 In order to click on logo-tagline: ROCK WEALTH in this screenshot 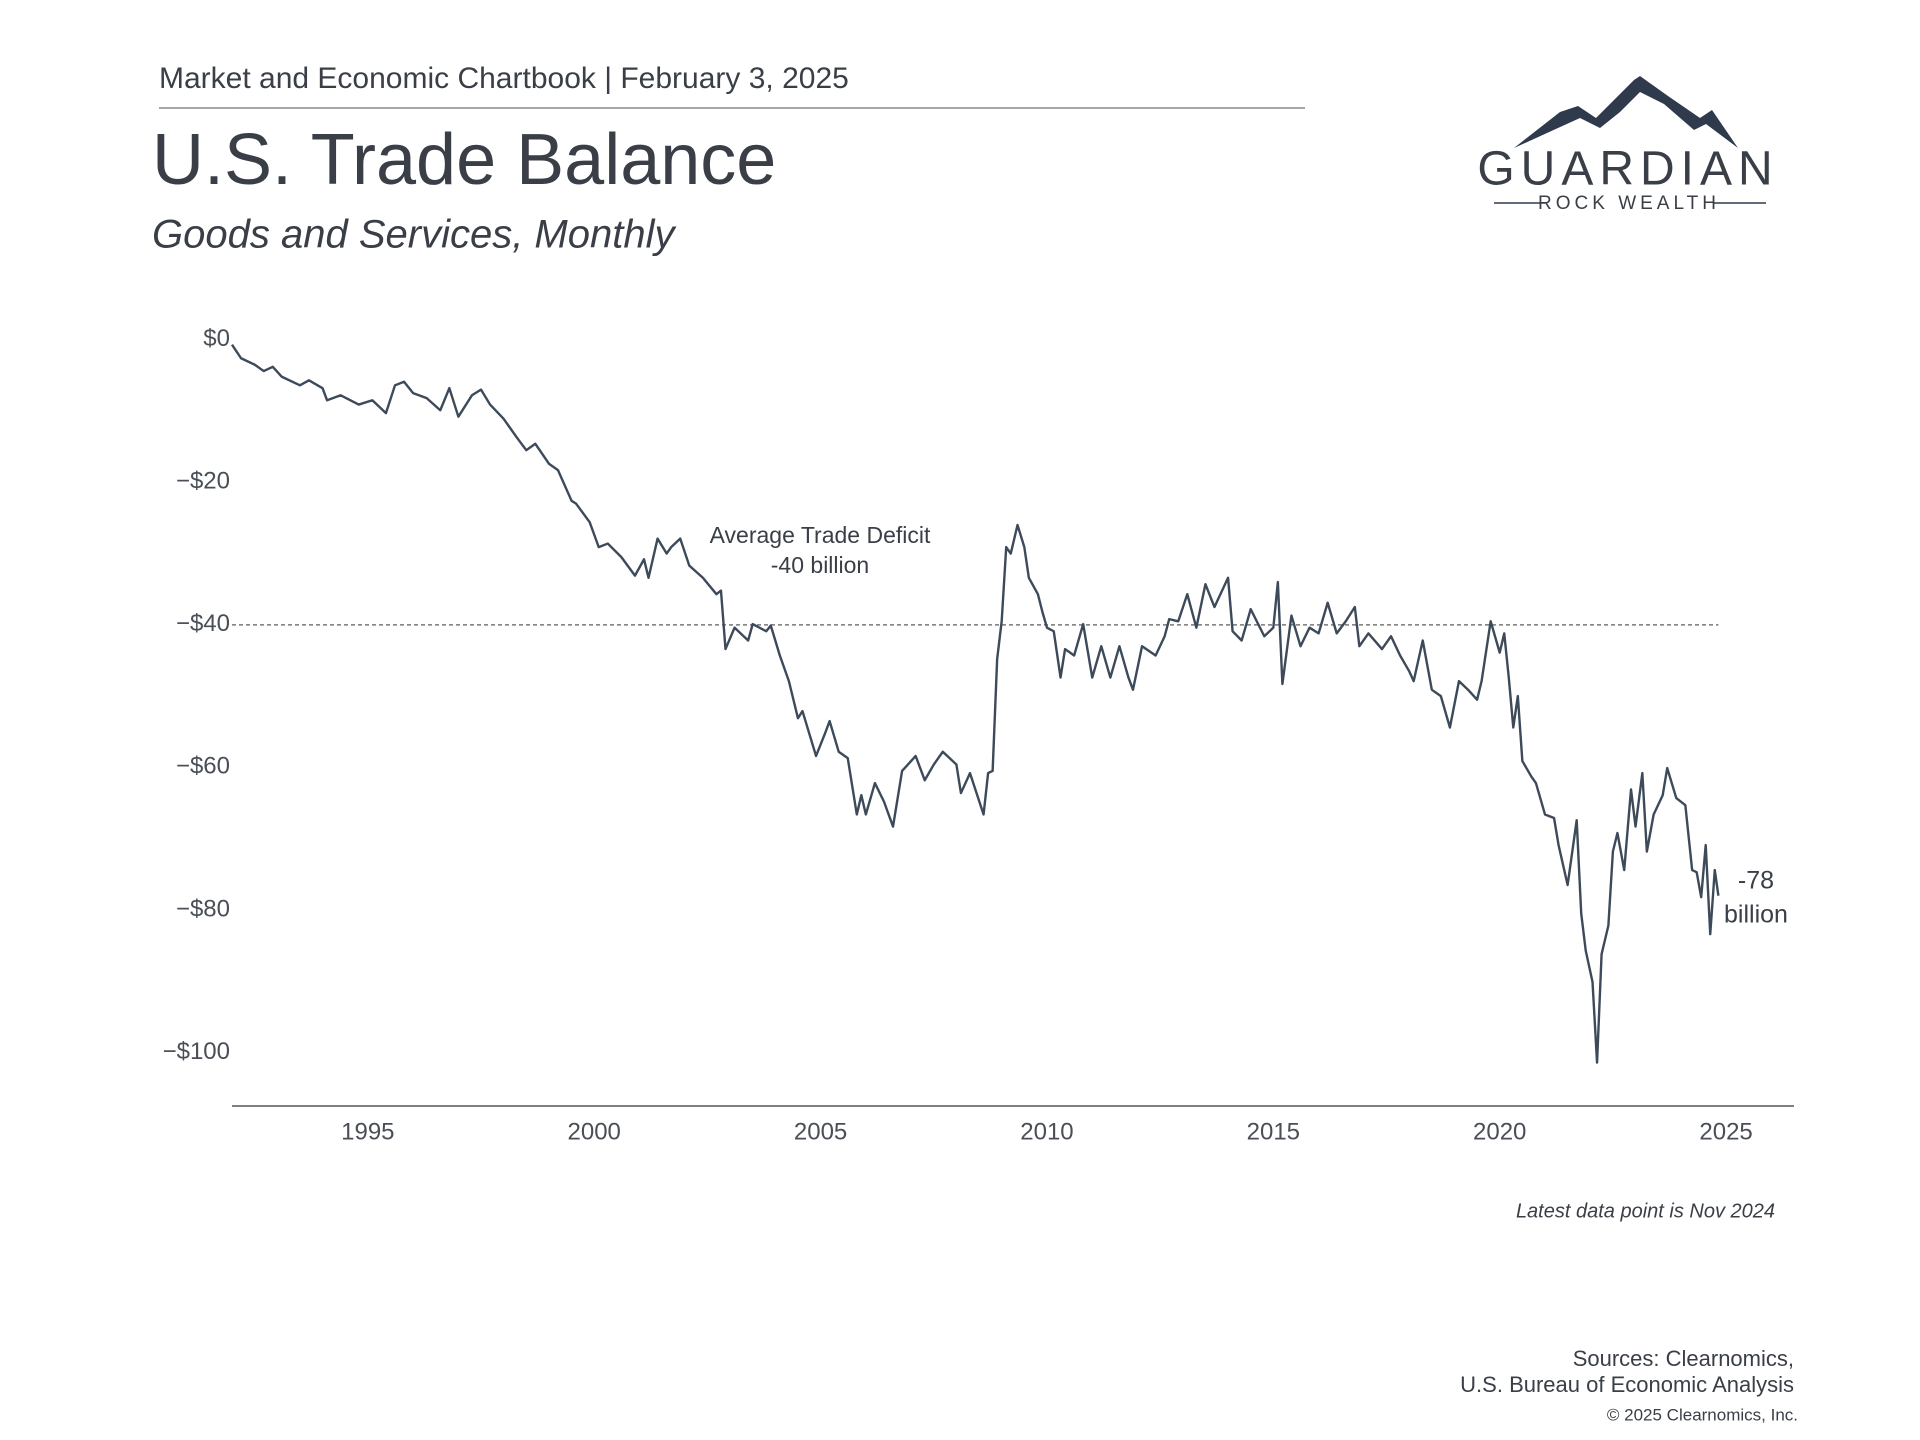, I will do `click(1629, 203)`.